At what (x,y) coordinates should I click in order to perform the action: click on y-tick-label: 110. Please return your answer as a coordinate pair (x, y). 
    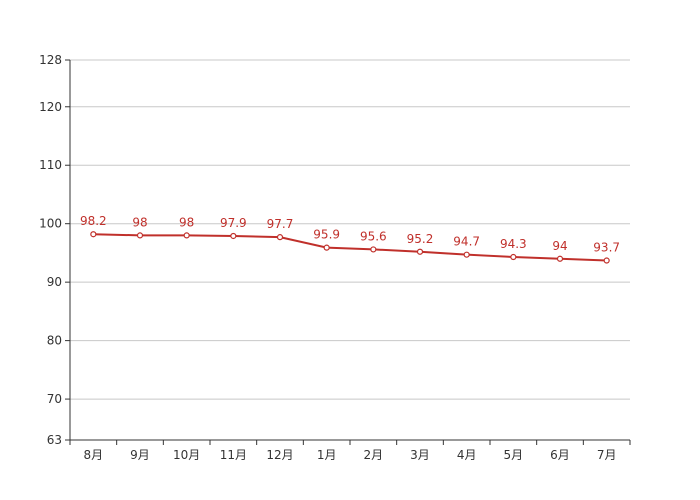
    Looking at the image, I should click on (50, 165).